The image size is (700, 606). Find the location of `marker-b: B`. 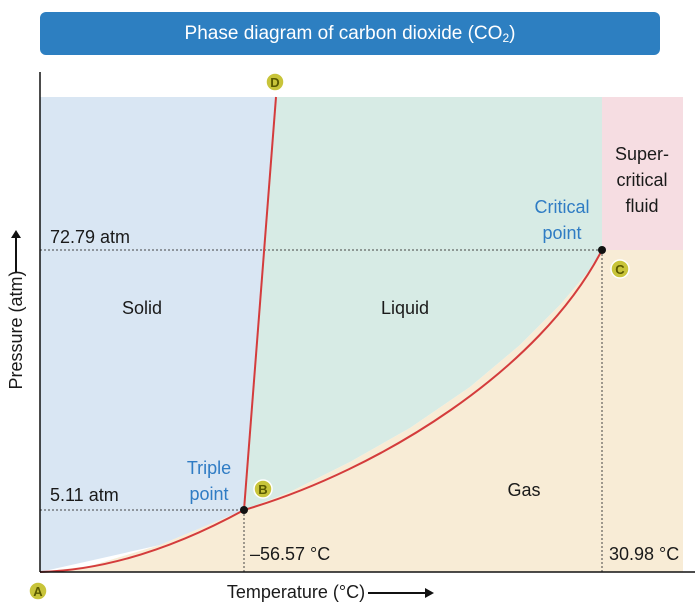

marker-b: B is located at coordinates (263, 489).